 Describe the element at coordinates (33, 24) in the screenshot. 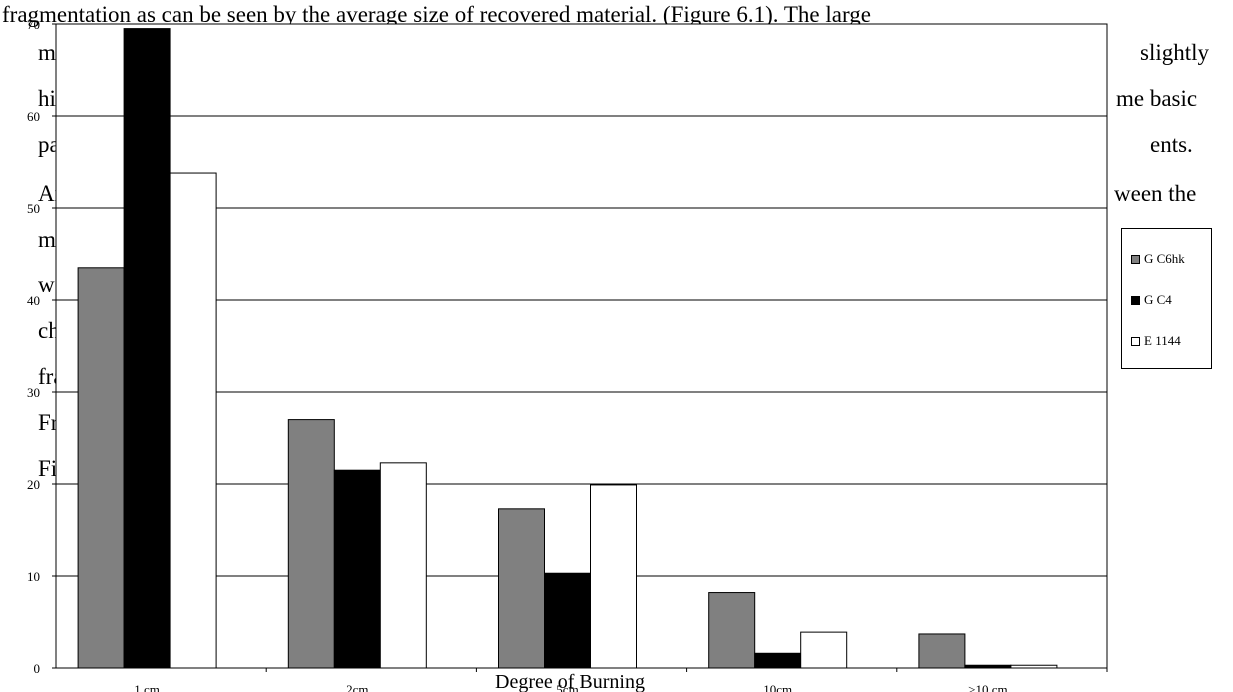

I see `y-tick-label: 70` at that location.